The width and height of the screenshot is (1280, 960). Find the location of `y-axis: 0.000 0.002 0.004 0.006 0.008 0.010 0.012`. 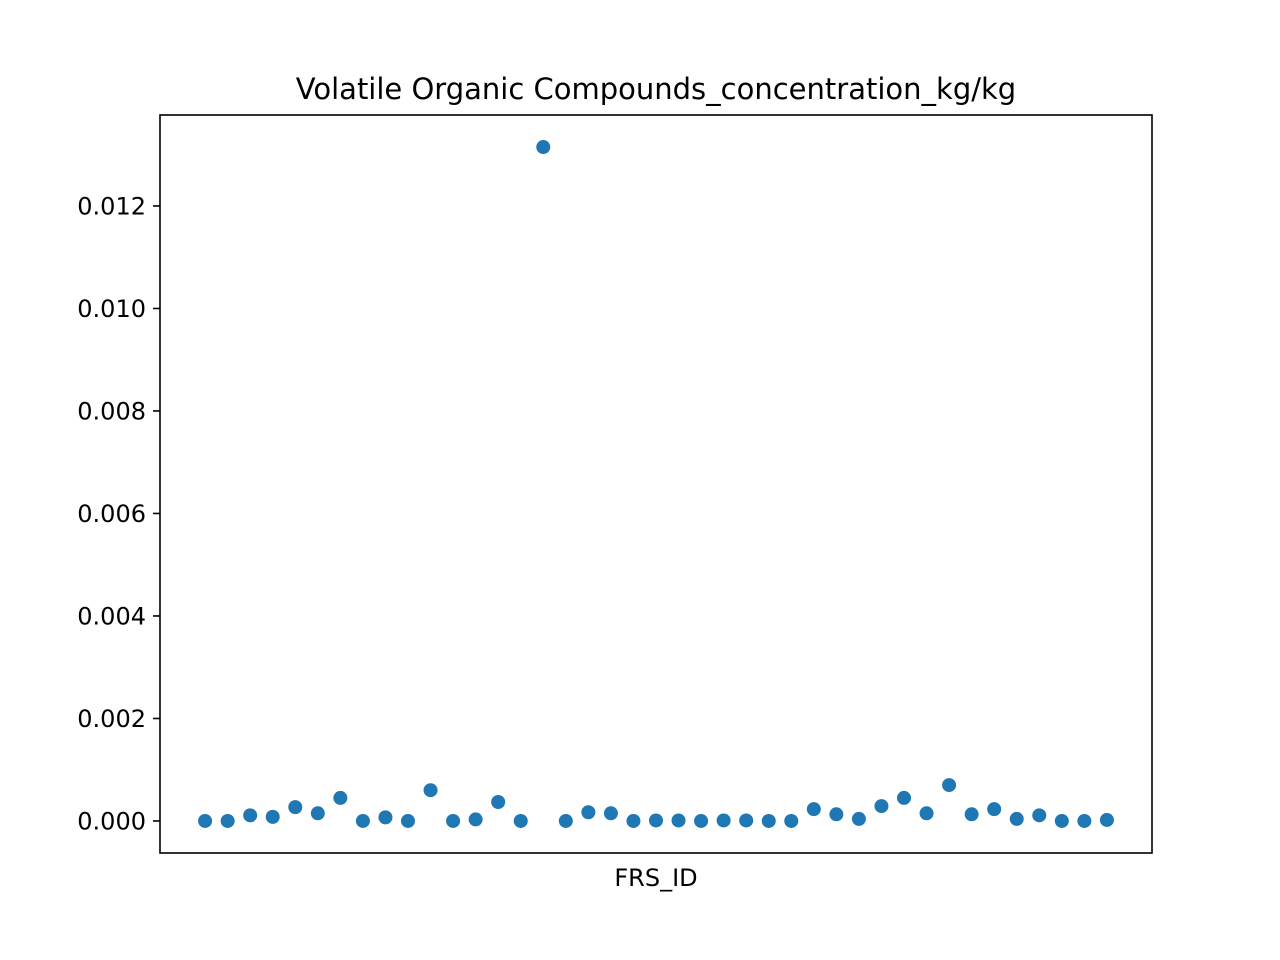

y-axis: 0.000 0.002 0.004 0.006 0.008 0.010 0.012 is located at coordinates (118, 513).